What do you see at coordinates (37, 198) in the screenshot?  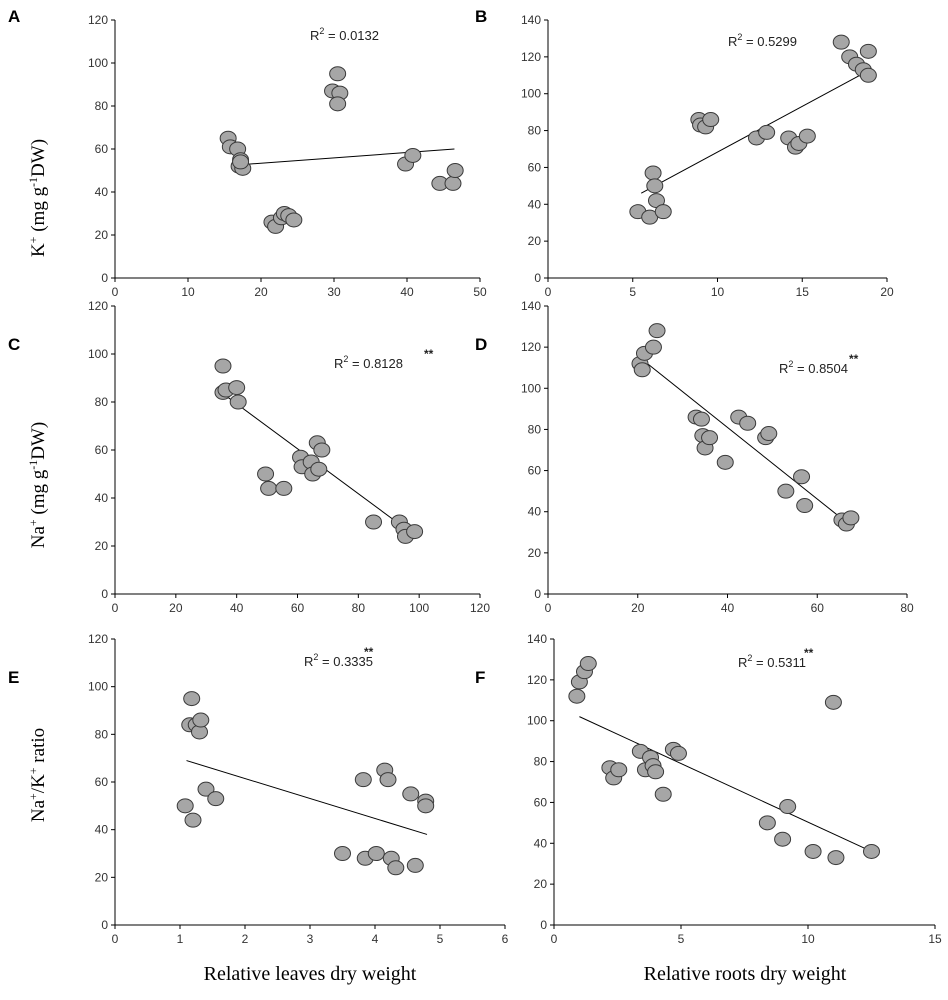 I see `y-label-row1: K+ (mg g-1DW)` at bounding box center [37, 198].